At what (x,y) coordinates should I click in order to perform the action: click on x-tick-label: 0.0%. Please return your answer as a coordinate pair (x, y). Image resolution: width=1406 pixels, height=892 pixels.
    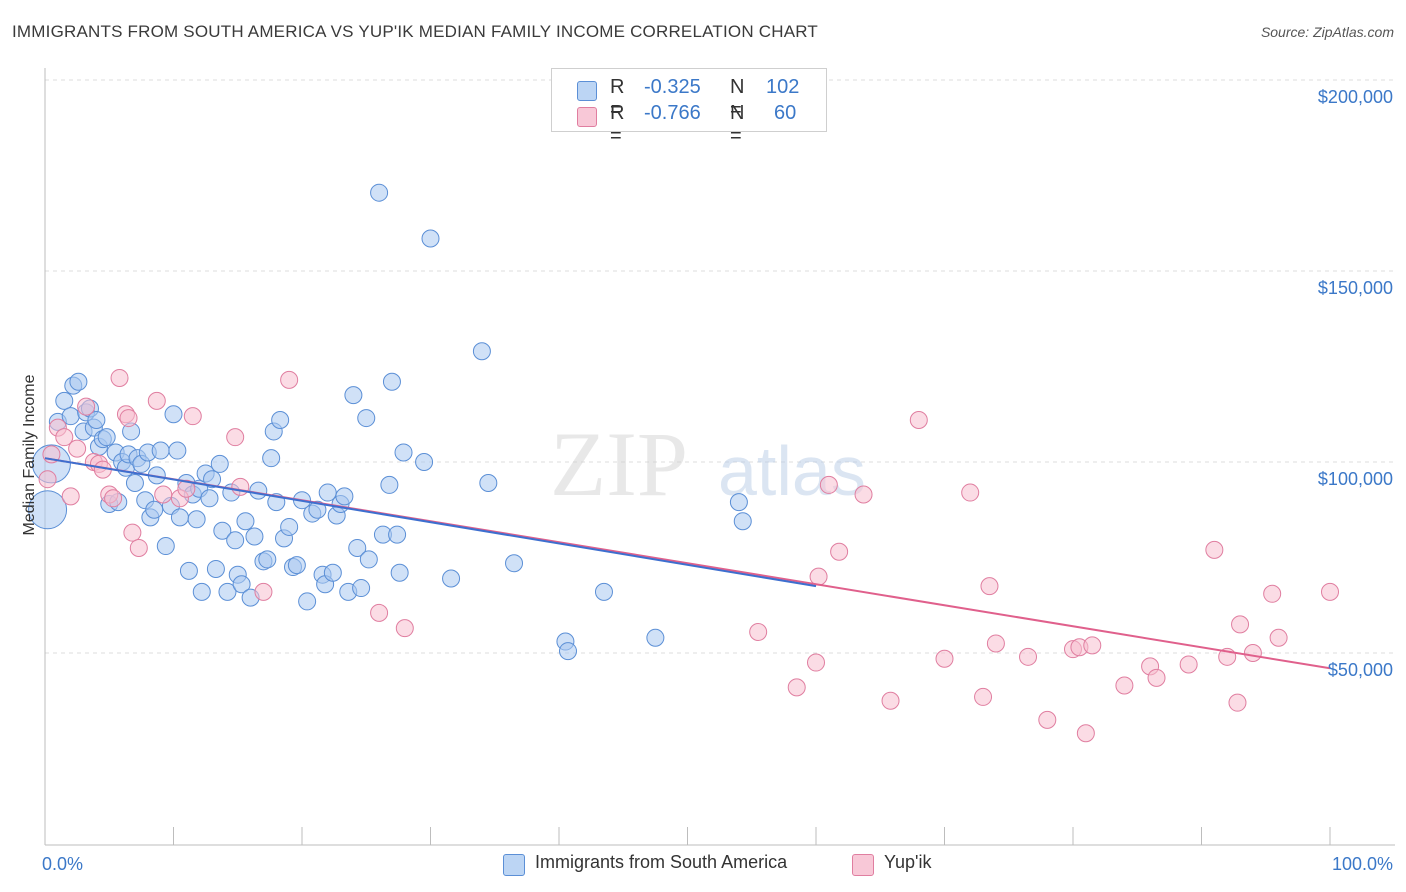
    Looking at the image, I should click on (62, 864).